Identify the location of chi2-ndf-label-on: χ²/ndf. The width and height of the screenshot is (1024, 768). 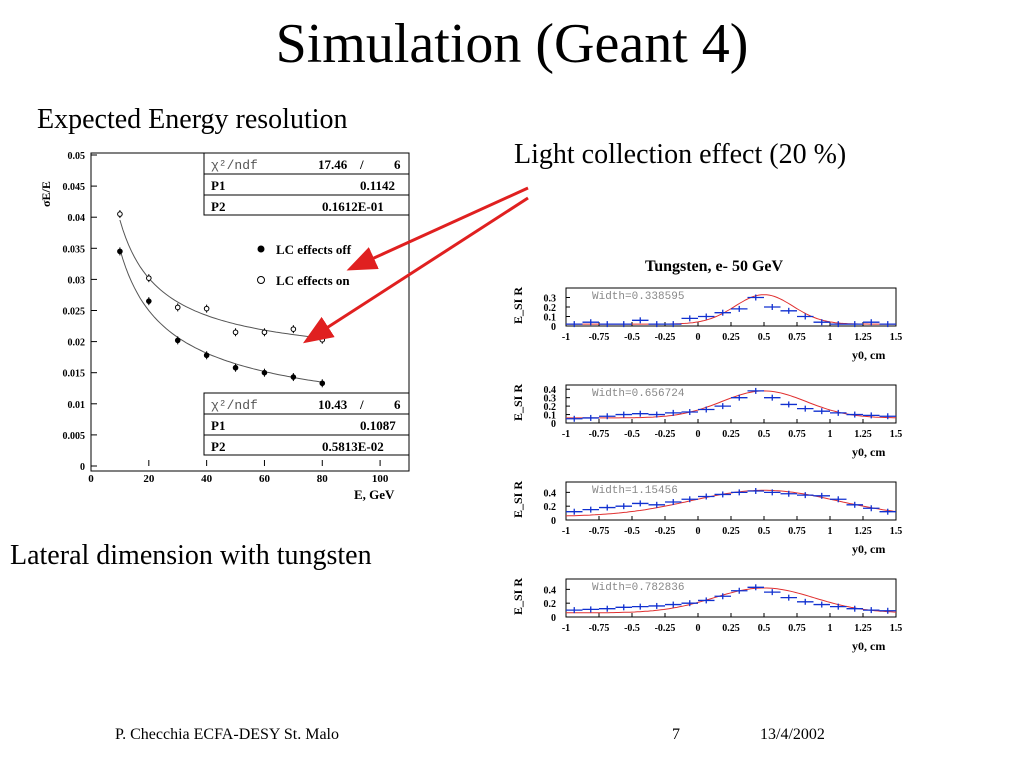
(234, 165).